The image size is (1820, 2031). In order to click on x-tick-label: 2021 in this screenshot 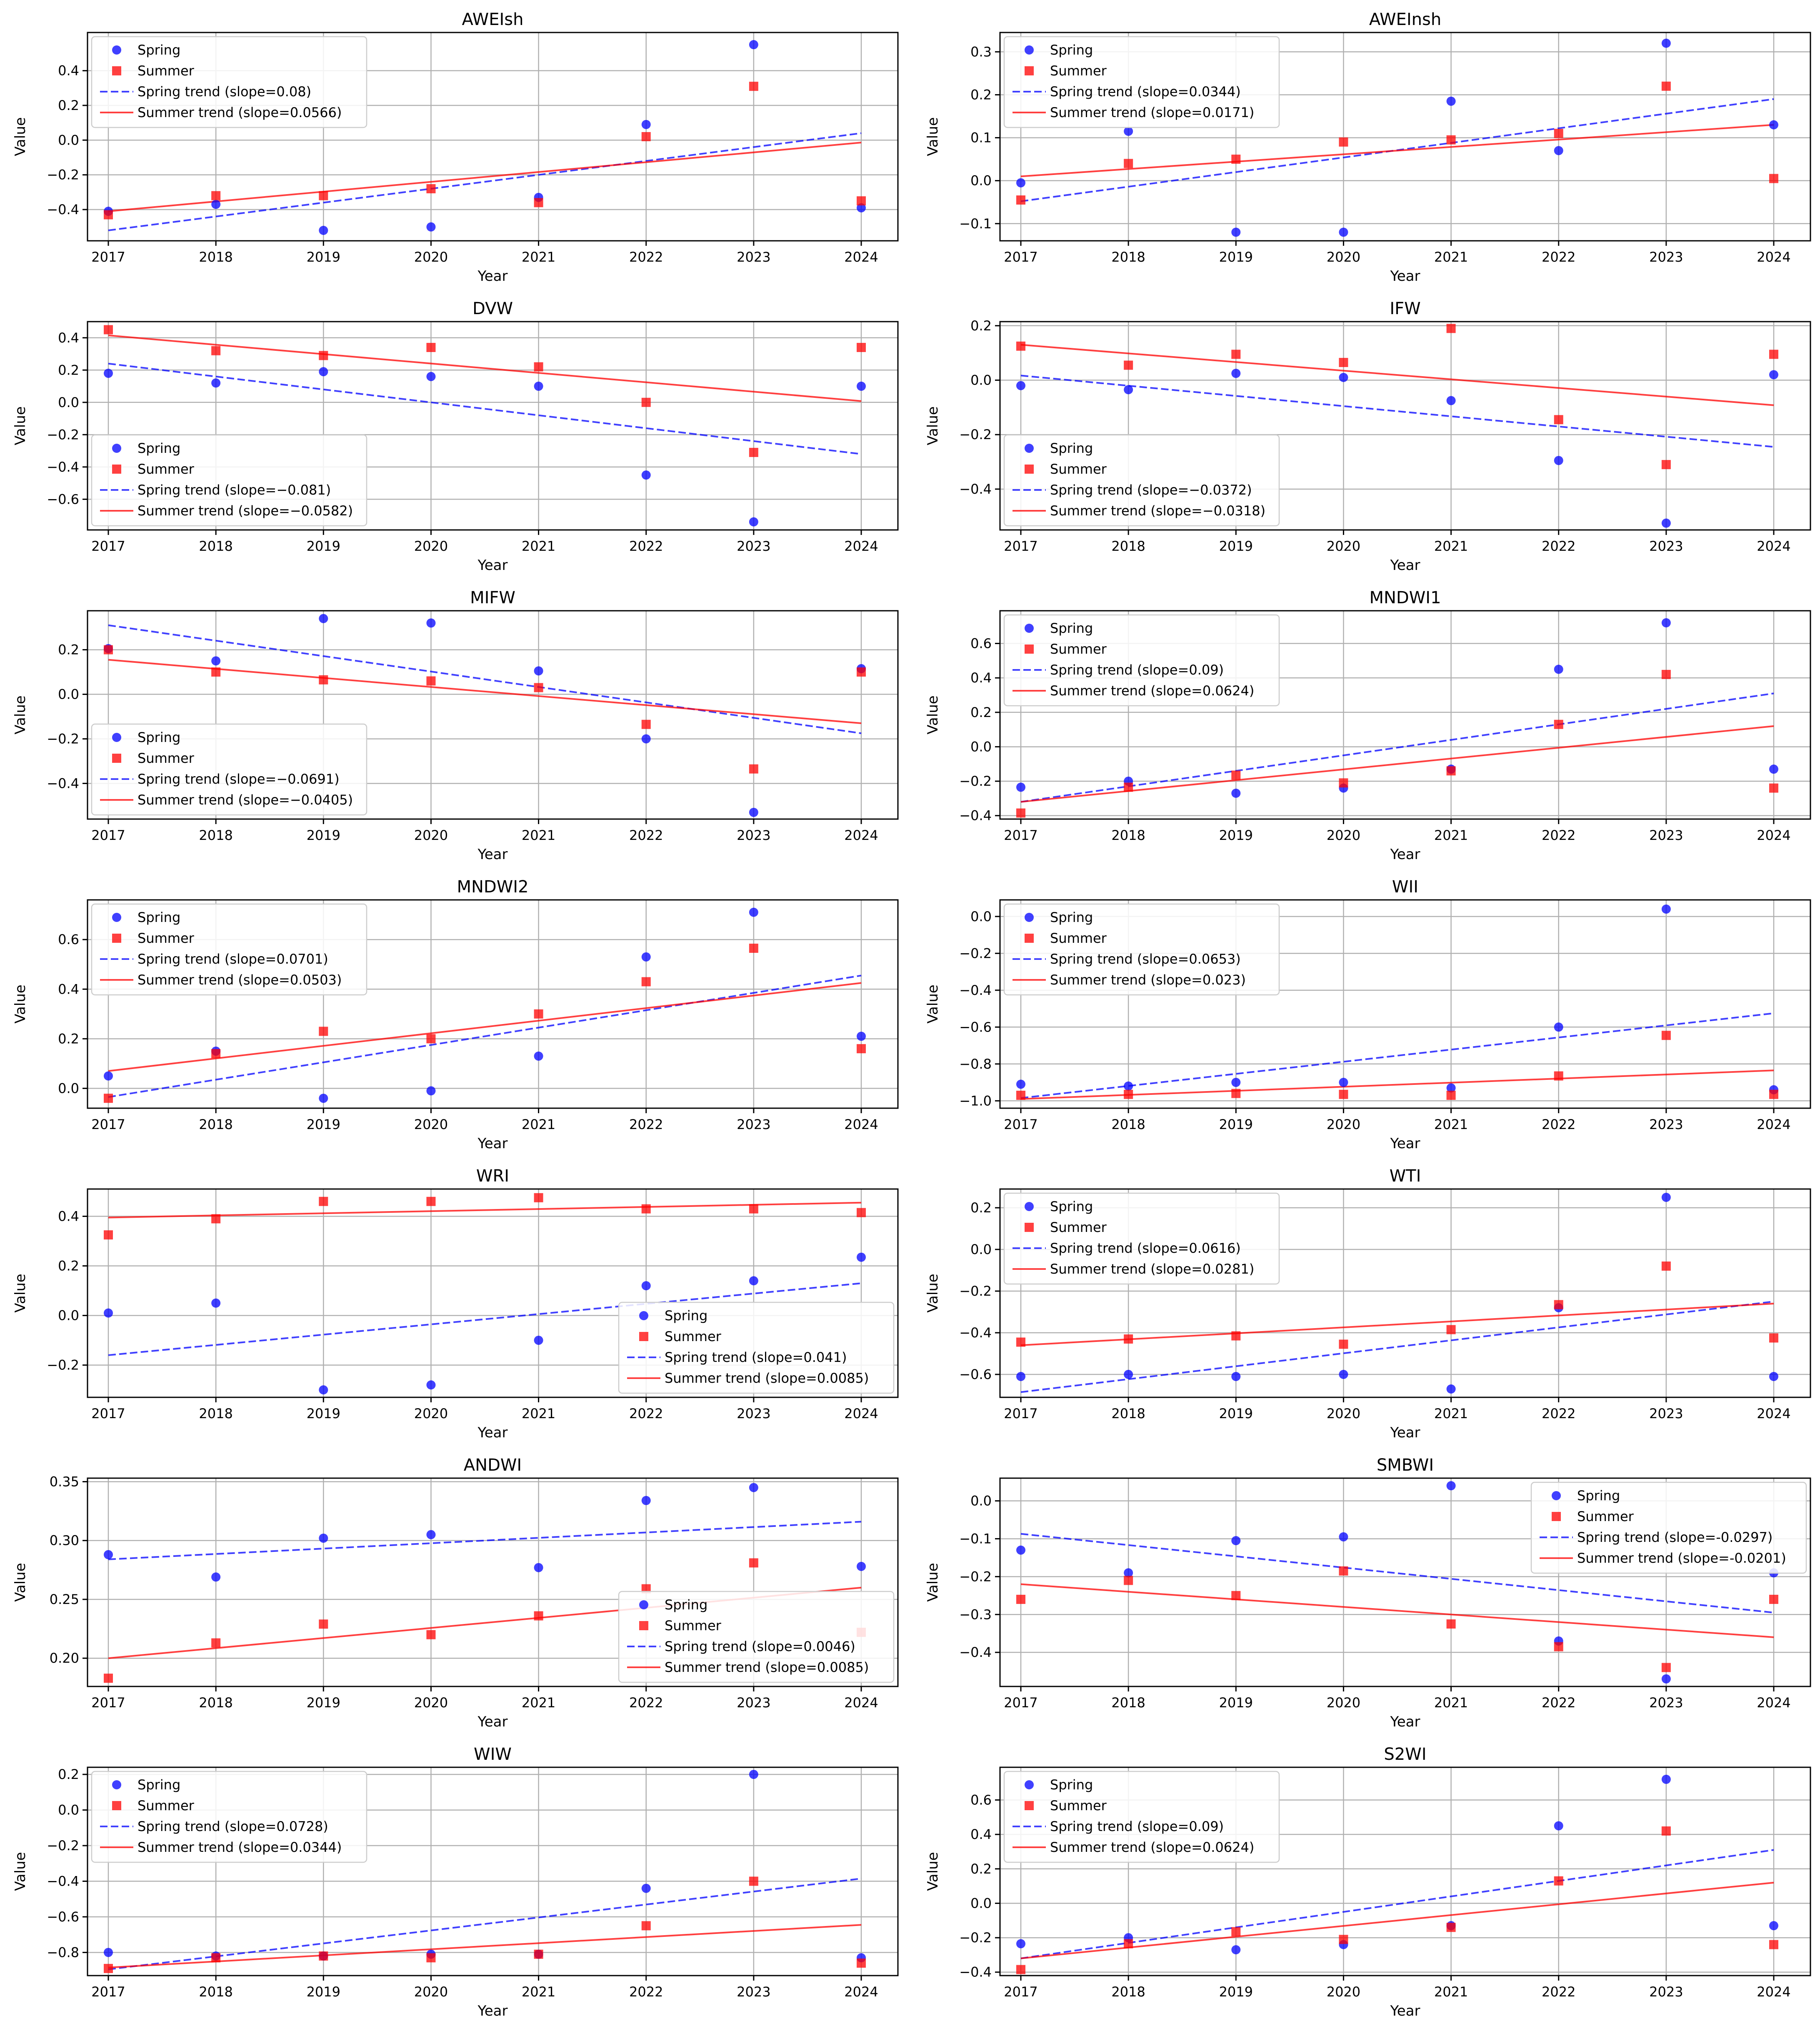, I will do `click(1451, 1703)`.